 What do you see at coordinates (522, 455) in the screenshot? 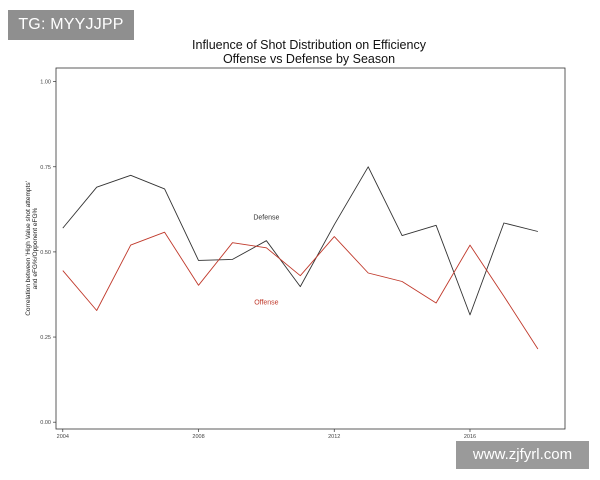
I see `watermark-bottom-right: www.zjfyrl.com` at bounding box center [522, 455].